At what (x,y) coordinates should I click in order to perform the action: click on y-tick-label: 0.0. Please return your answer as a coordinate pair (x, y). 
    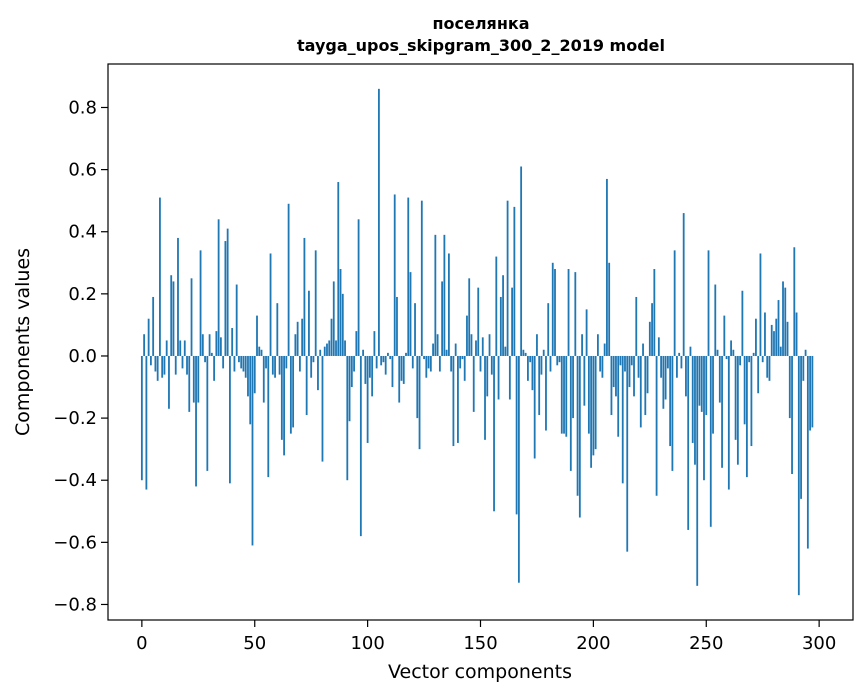
    Looking at the image, I should click on (82, 356).